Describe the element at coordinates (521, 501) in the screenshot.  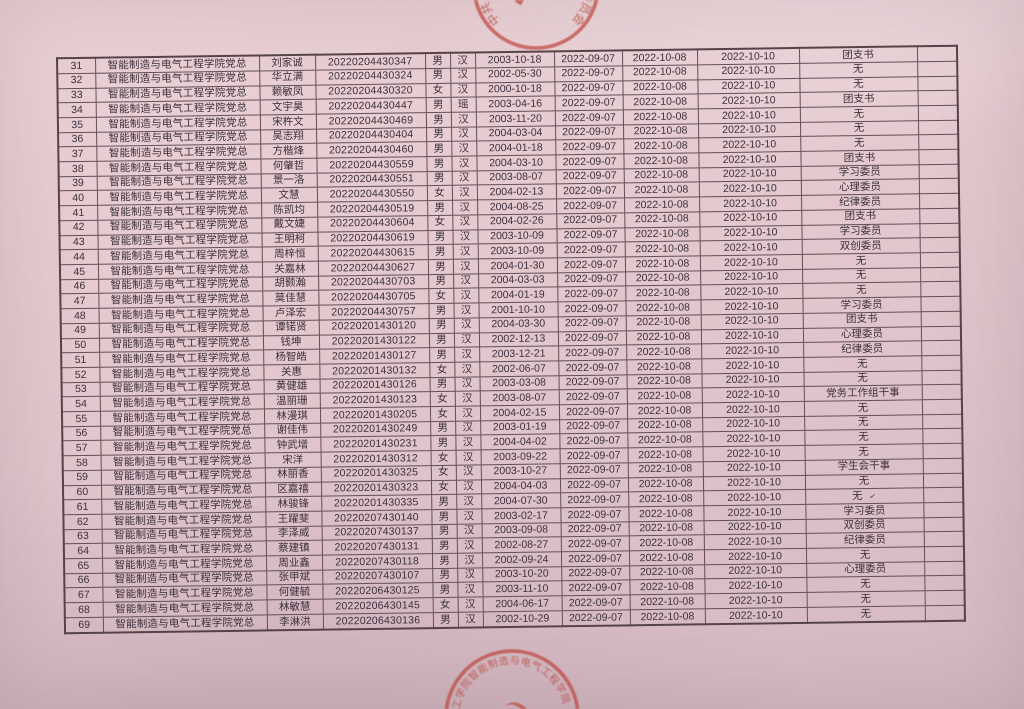
I see `cell-birth-date: 2004-07-30` at that location.